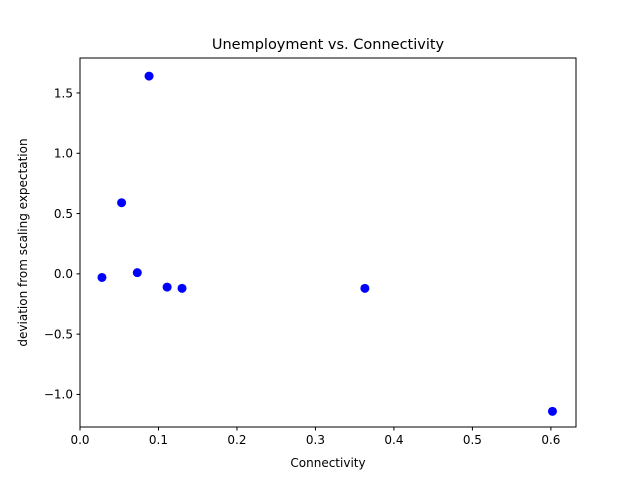  I want to click on x-tick-label: 0.1, so click(158, 440).